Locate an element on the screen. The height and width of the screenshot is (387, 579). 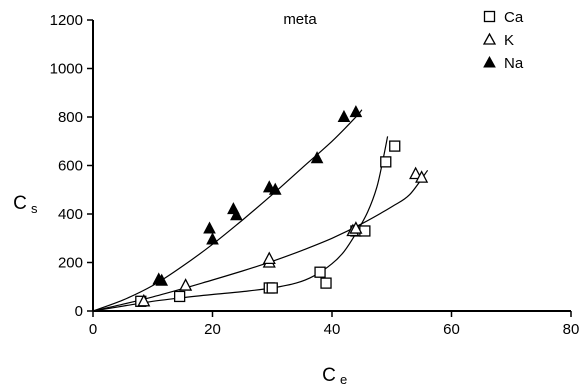
legend-label-na: Na is located at coordinates (514, 63).